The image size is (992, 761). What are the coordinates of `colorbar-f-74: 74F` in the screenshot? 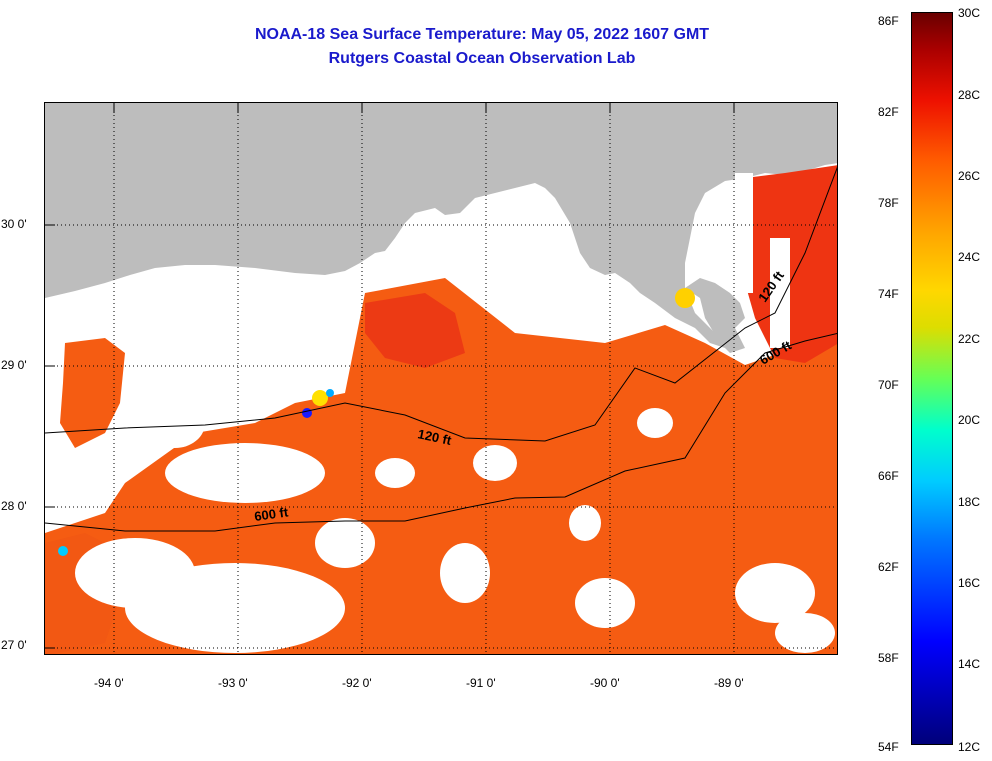 It's located at (888, 294).